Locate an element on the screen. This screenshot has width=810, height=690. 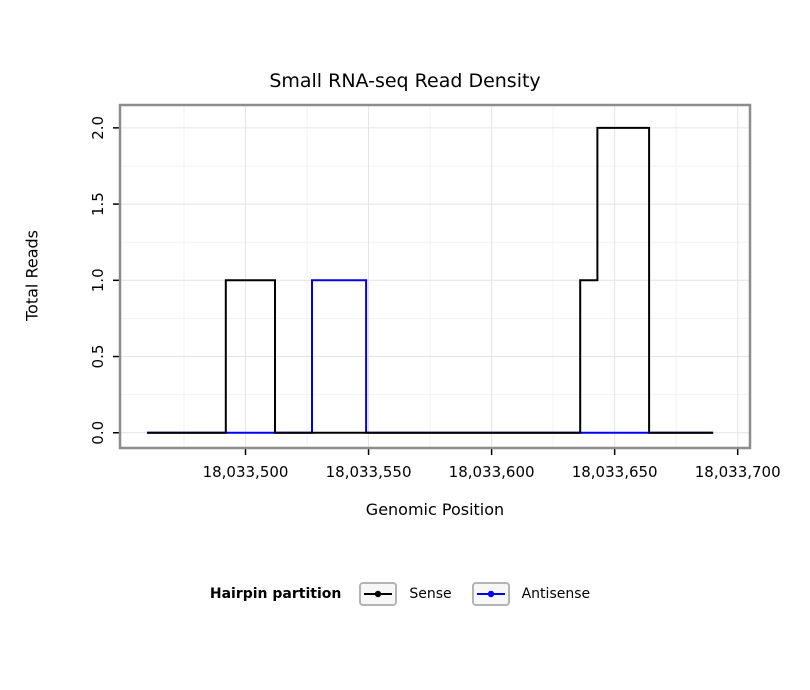
x-tick-label: 18,033,650 is located at coordinates (615, 472).